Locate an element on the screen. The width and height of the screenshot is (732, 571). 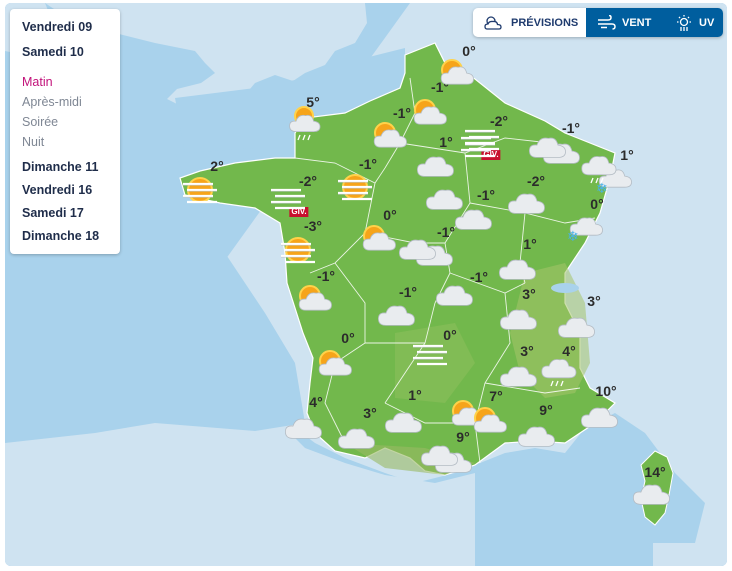
sun-cloud-rain-icon is located at coordinates (305, 124).